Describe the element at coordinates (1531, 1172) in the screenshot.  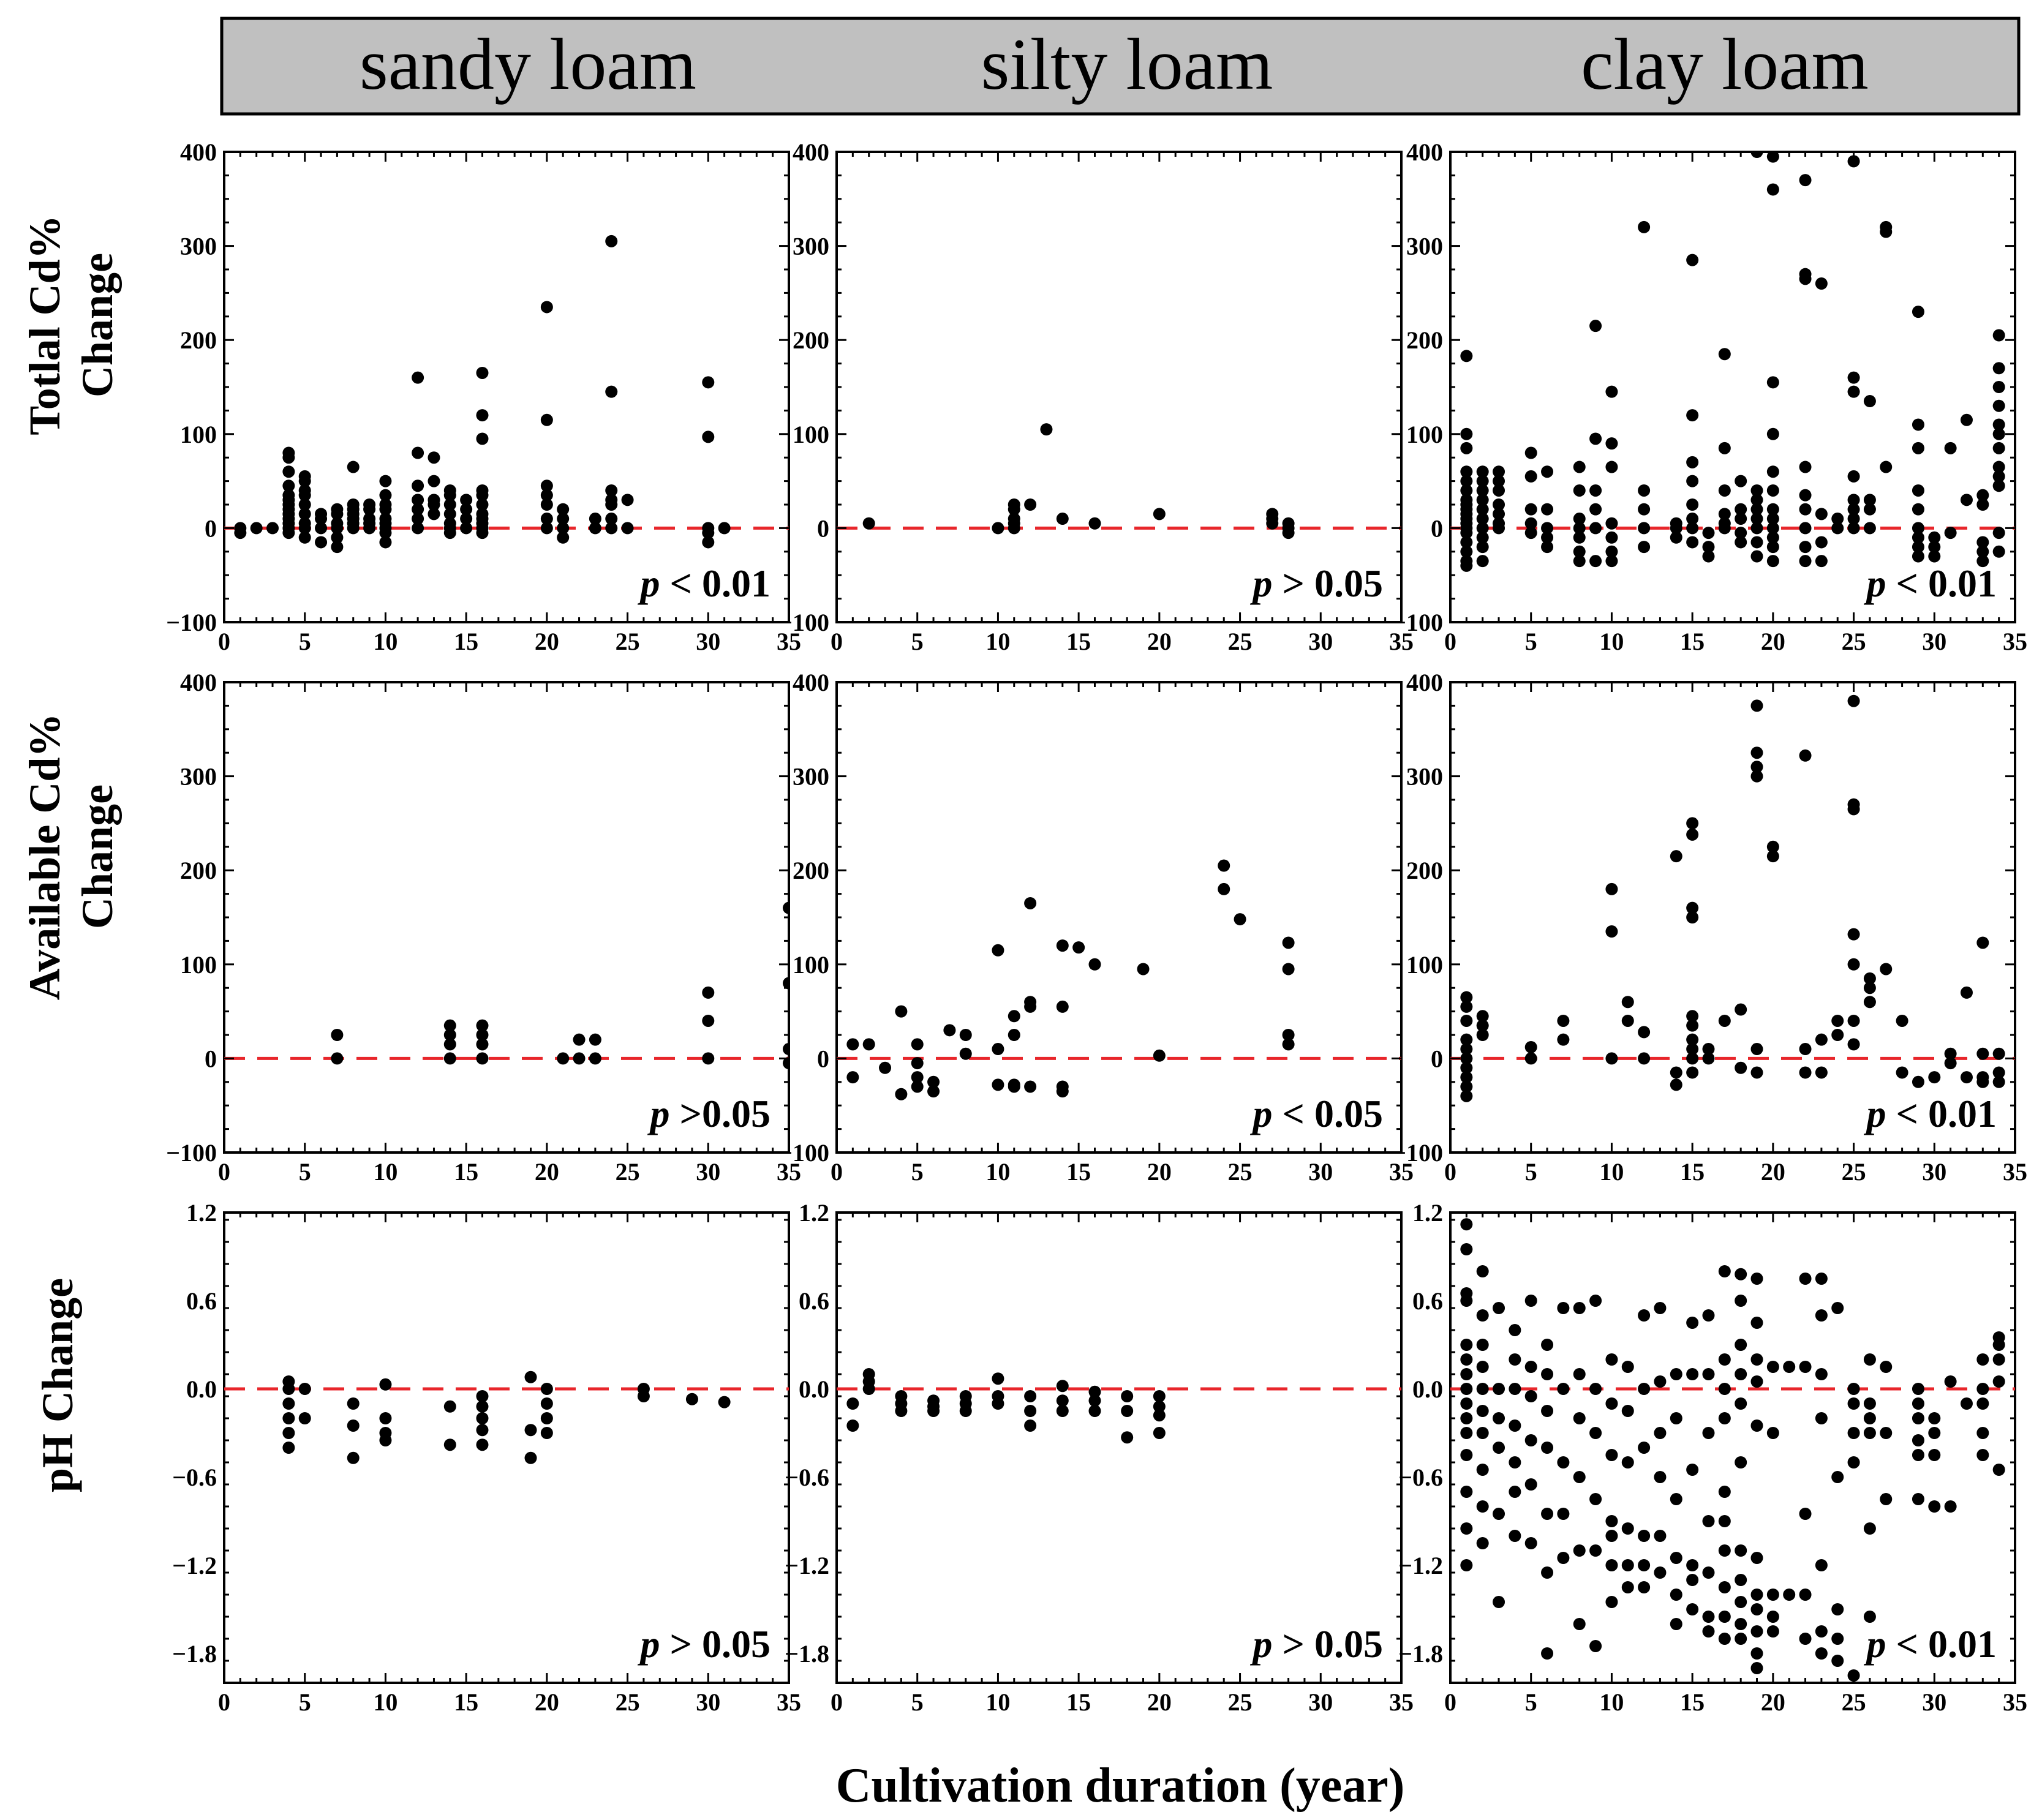
I see `panel-available-cd-clay-loam-x-tick-label: 5` at that location.